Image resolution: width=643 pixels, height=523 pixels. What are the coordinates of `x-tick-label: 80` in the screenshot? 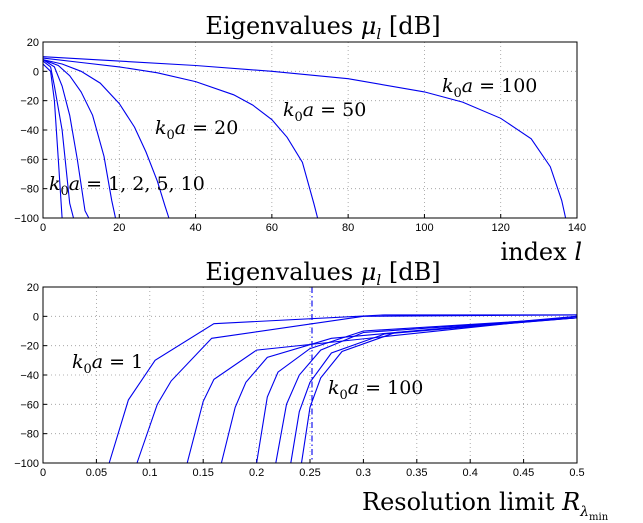 It's located at (348, 228).